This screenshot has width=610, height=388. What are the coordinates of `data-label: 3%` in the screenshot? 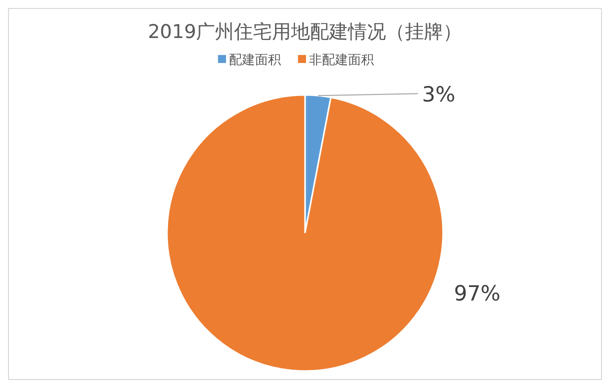 It's located at (439, 94).